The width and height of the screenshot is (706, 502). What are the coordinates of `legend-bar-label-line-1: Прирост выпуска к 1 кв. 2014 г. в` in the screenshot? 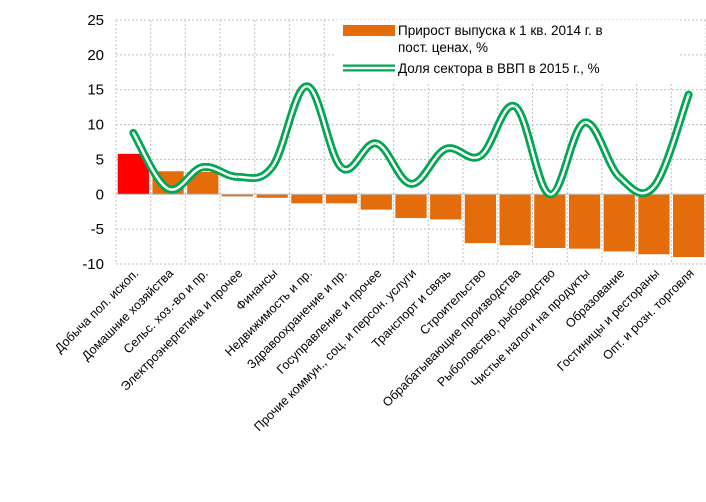 It's located at (500, 30).